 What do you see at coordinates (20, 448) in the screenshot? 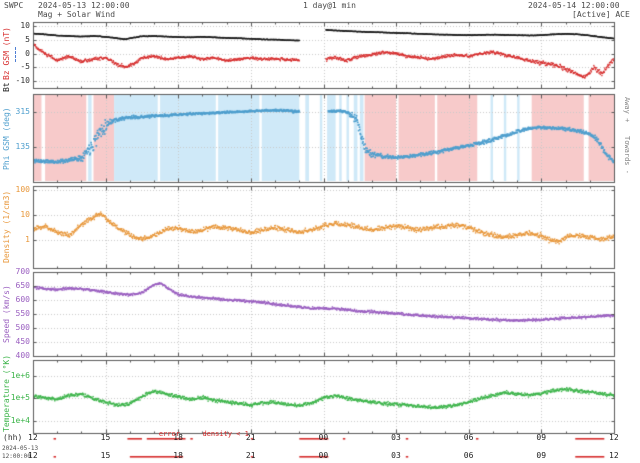
I see `footer-date: 2024-05-13` at bounding box center [20, 448].